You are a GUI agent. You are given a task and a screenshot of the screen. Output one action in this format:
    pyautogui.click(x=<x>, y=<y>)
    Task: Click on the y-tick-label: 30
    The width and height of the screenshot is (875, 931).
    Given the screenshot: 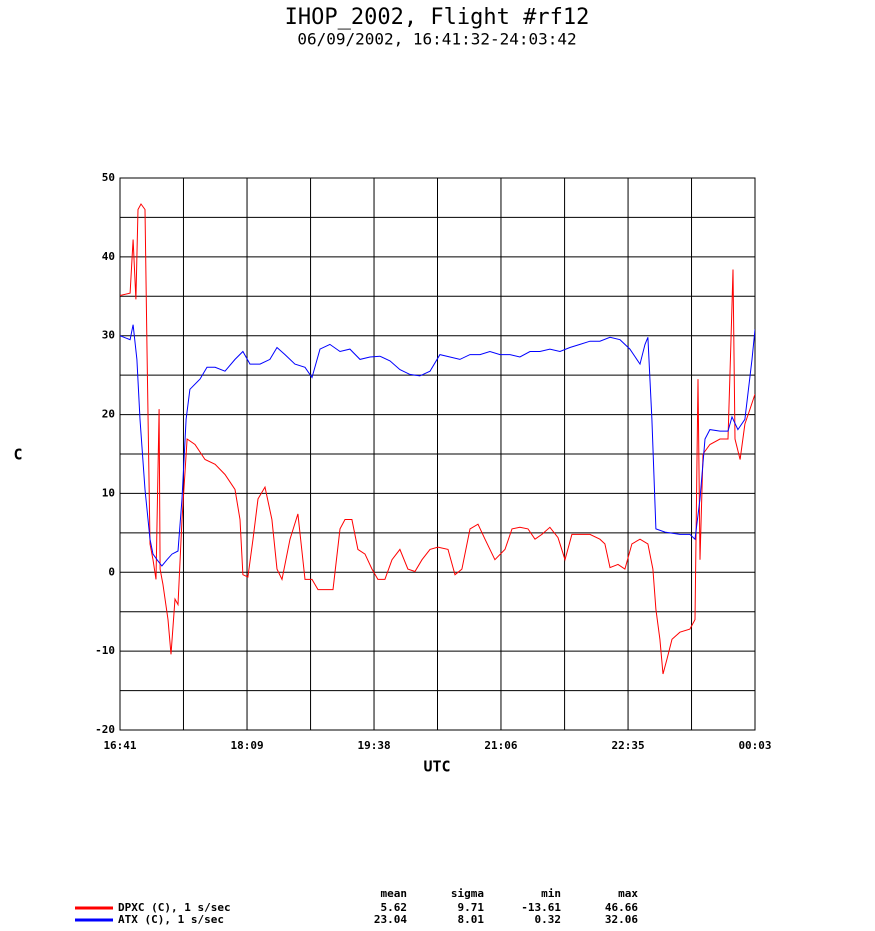 What is the action you would take?
    pyautogui.click(x=108, y=335)
    